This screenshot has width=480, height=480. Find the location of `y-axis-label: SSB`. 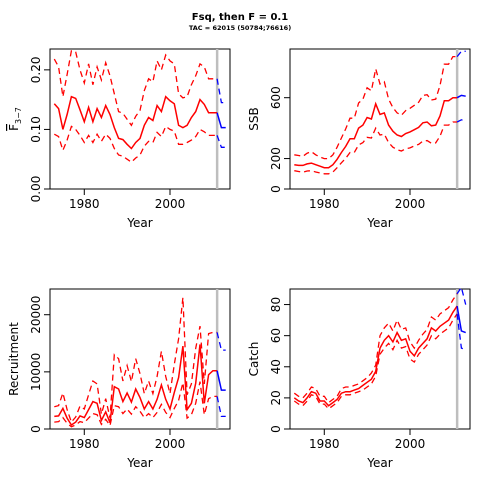

y-axis-label: SSB is located at coordinates (254, 118).